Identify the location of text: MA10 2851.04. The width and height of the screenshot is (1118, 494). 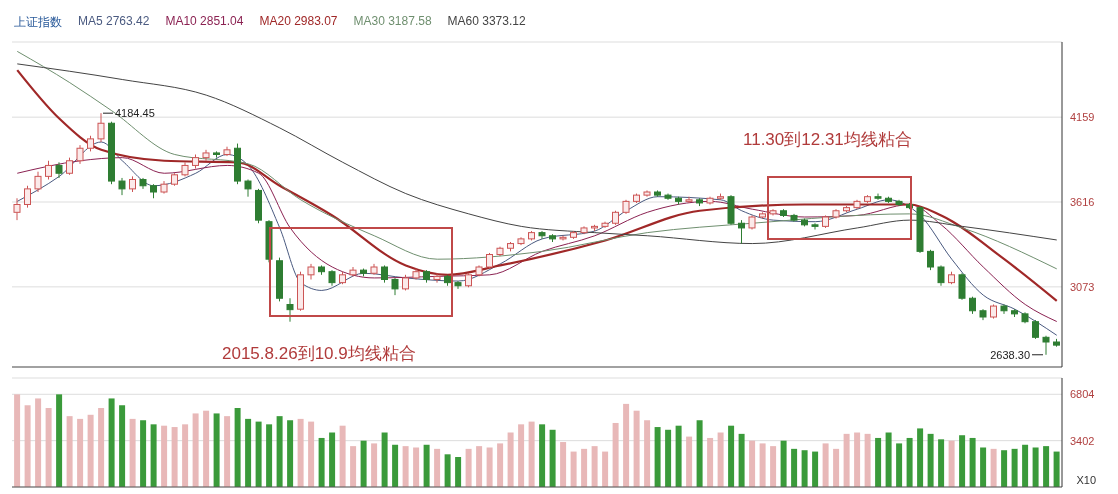
(204, 22).